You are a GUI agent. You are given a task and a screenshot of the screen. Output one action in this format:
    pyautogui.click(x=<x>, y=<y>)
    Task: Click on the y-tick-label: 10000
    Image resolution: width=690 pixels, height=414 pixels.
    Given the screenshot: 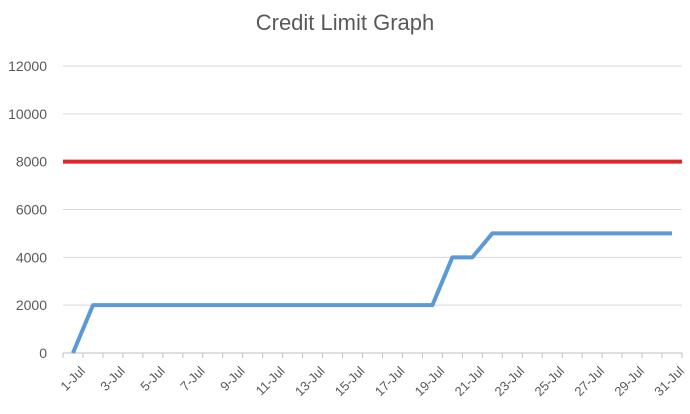 What is the action you would take?
    pyautogui.click(x=27, y=114)
    